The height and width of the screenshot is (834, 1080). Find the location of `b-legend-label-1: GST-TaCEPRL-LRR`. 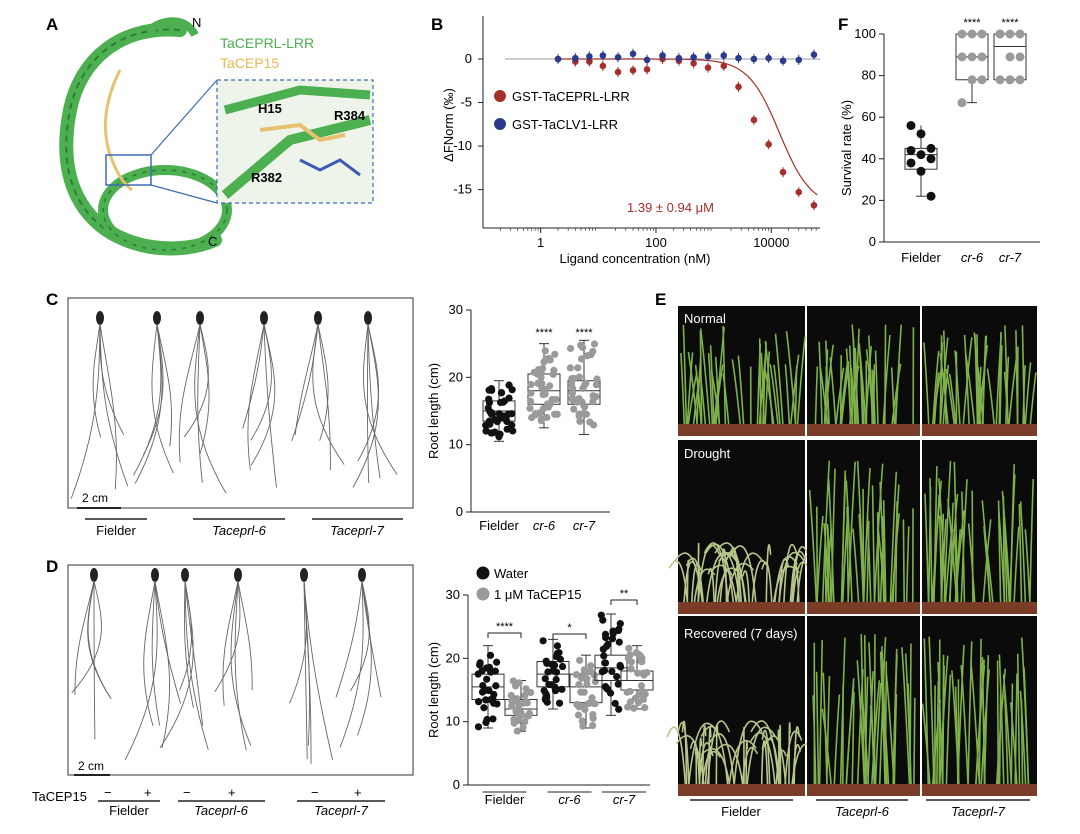

b-legend-label-1: GST-TaCEPRL-LRR is located at coordinates (571, 96).